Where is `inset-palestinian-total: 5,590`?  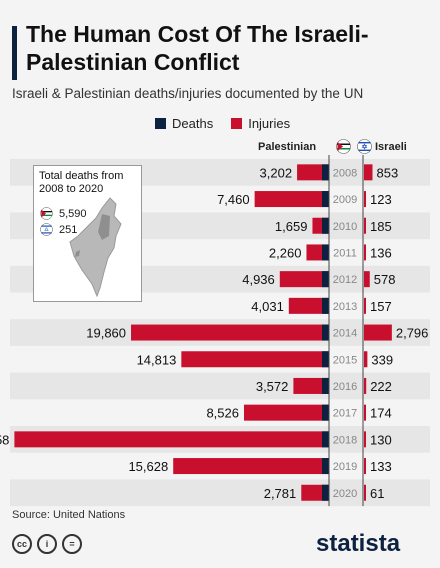
inset-palestinian-total: 5,590 is located at coordinates (63, 213).